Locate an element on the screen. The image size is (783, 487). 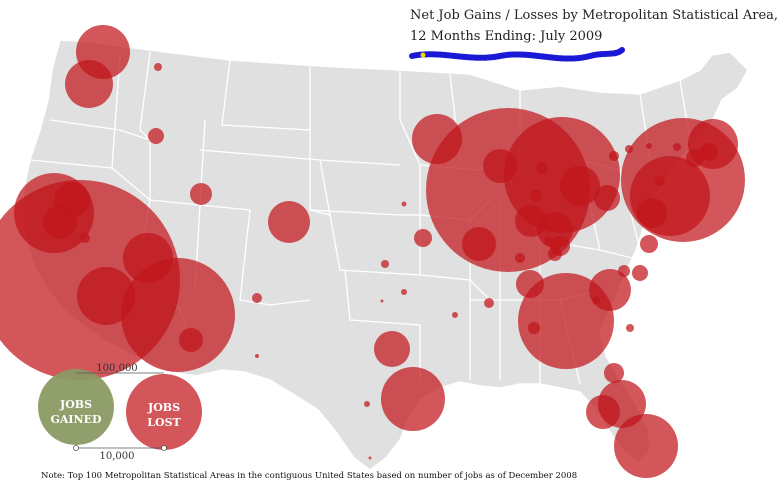
bubble-sa-dot is located at coordinates (370, 458).